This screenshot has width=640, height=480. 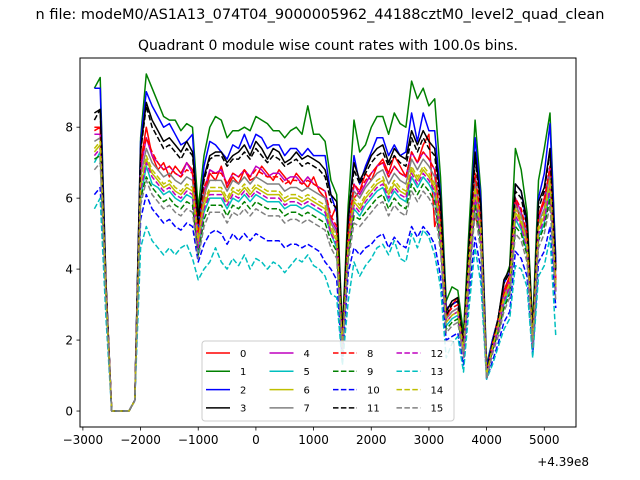 What do you see at coordinates (371, 440) in the screenshot?
I see `x-tick-label: 2000` at bounding box center [371, 440].